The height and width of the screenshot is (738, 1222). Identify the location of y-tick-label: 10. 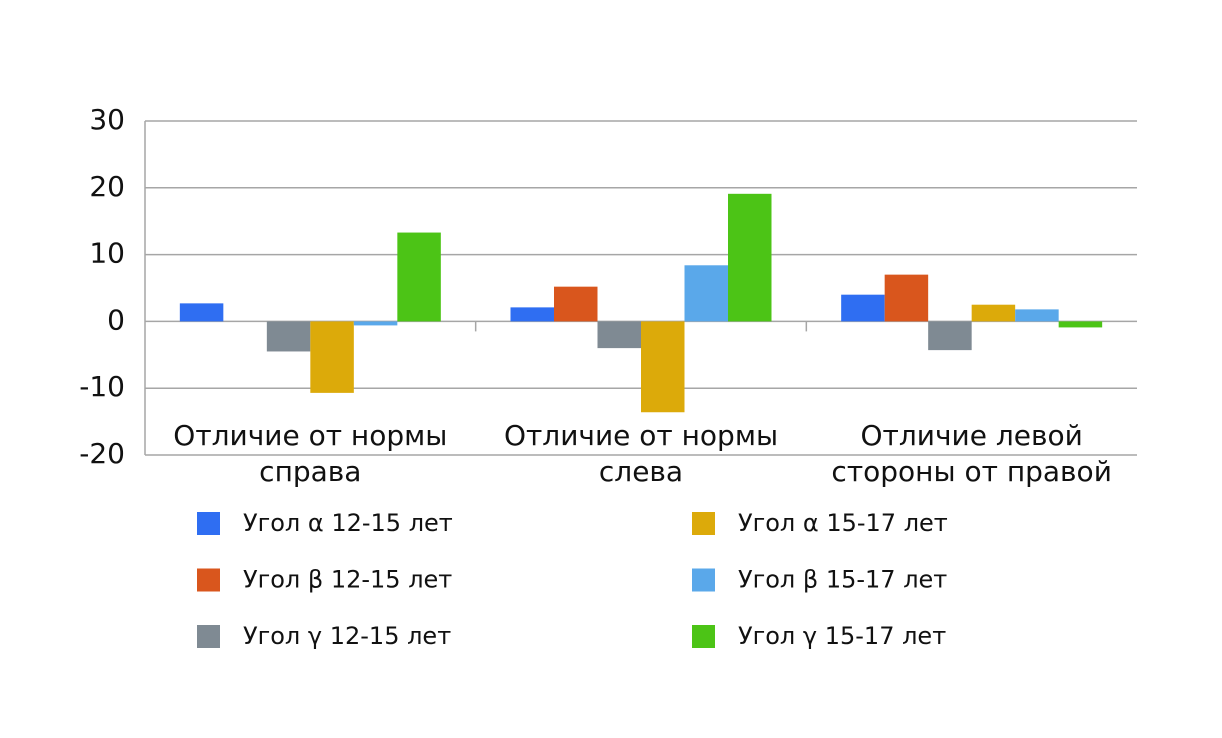
(107, 253).